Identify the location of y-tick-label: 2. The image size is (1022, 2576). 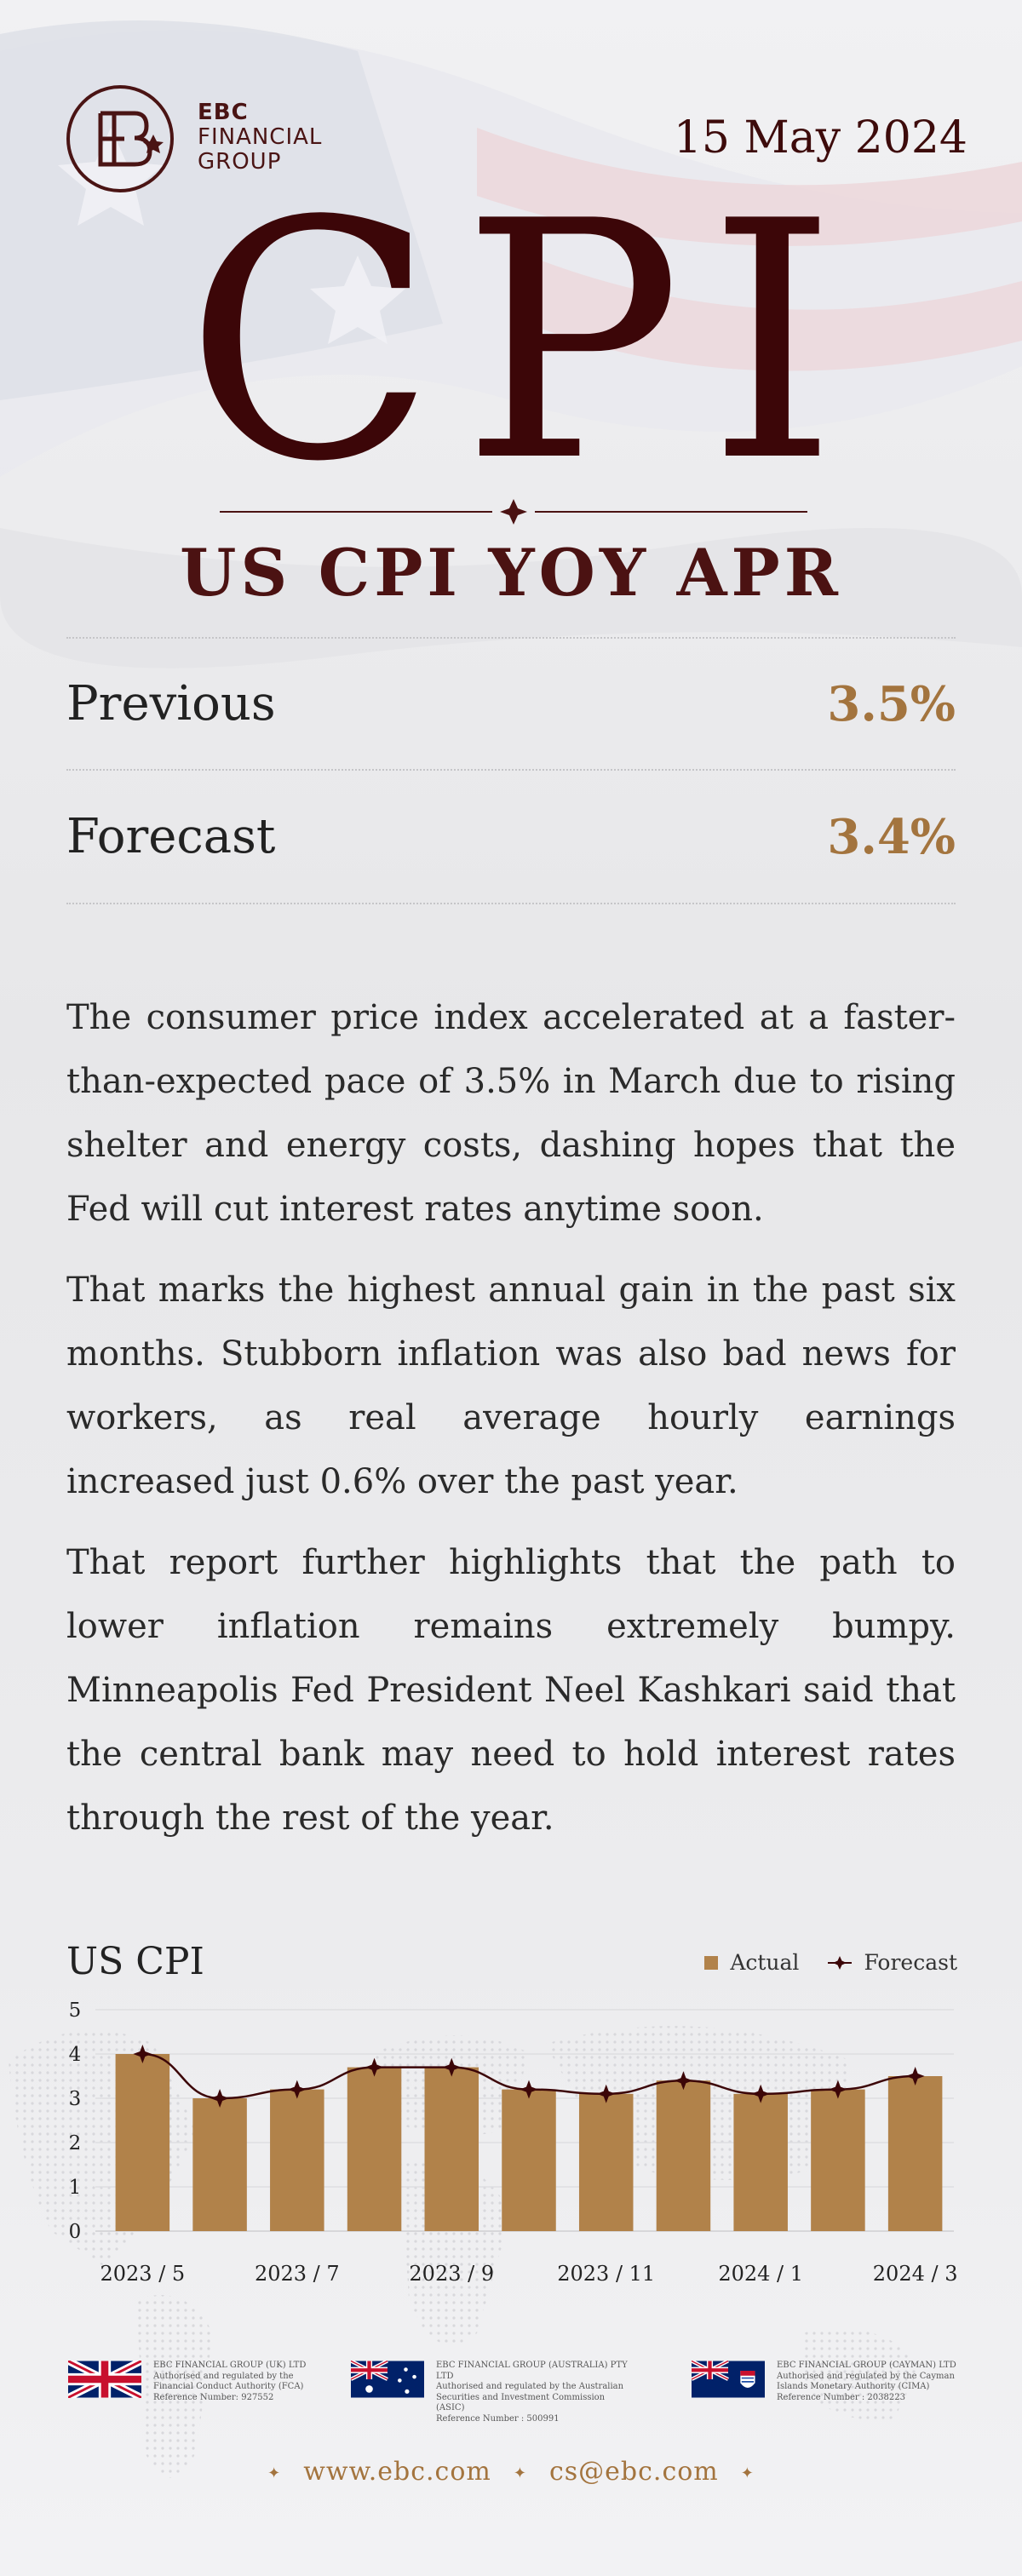
(75, 2143).